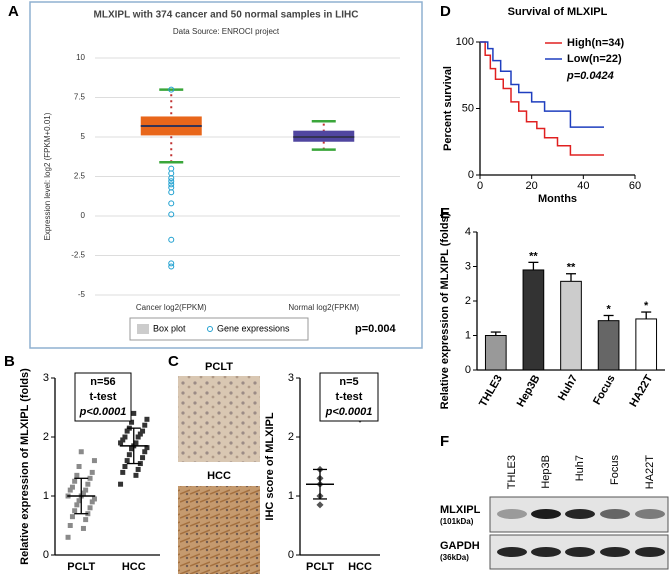  What do you see at coordinates (82, 294) in the screenshot?
I see `y-tick-label: -5` at bounding box center [82, 294].